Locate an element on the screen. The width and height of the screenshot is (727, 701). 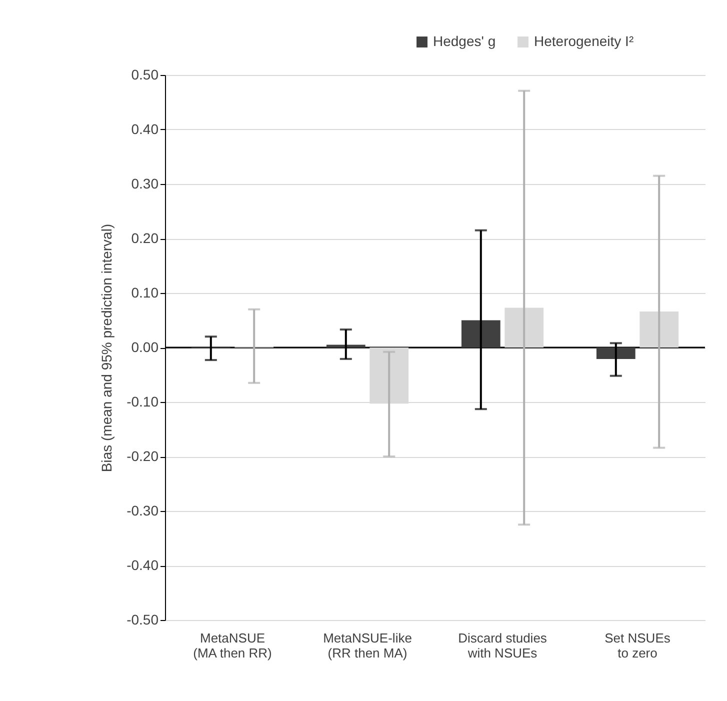
x-tick-label: MetaNSUE (MA then RR) is located at coordinates (232, 645).